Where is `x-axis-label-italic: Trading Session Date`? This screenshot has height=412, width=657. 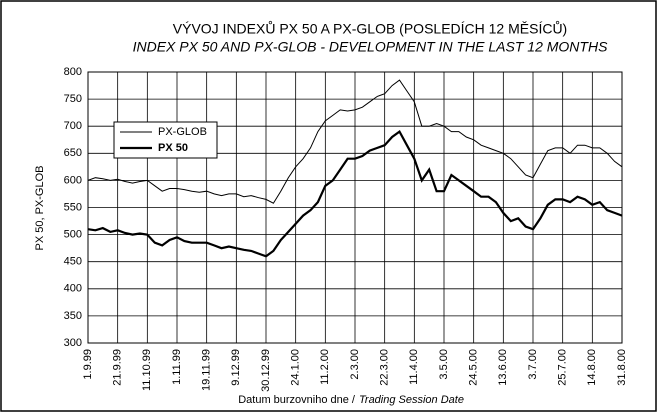
x-axis-label-italic: Trading Session Date is located at coordinates (411, 400).